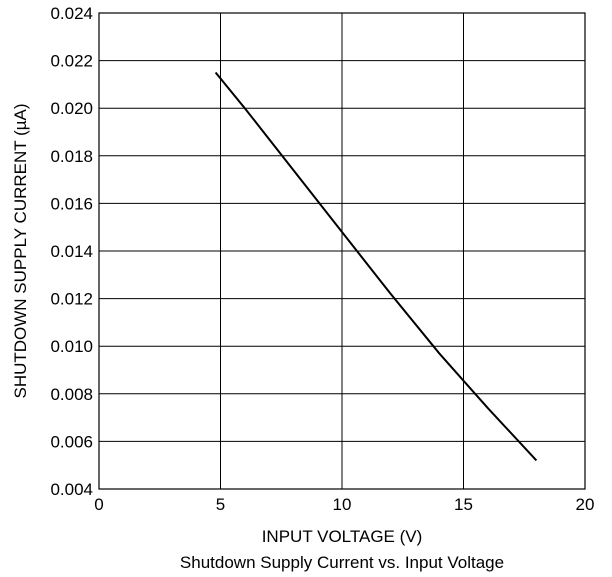  What do you see at coordinates (71, 156) in the screenshot?
I see `y-tick-label: 0.018` at bounding box center [71, 156].